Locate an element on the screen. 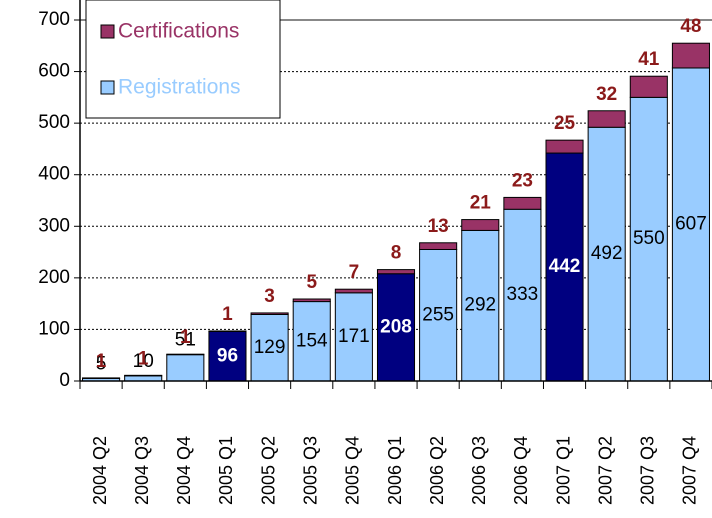 The image size is (712, 518). value-label: 48 is located at coordinates (690, 26).